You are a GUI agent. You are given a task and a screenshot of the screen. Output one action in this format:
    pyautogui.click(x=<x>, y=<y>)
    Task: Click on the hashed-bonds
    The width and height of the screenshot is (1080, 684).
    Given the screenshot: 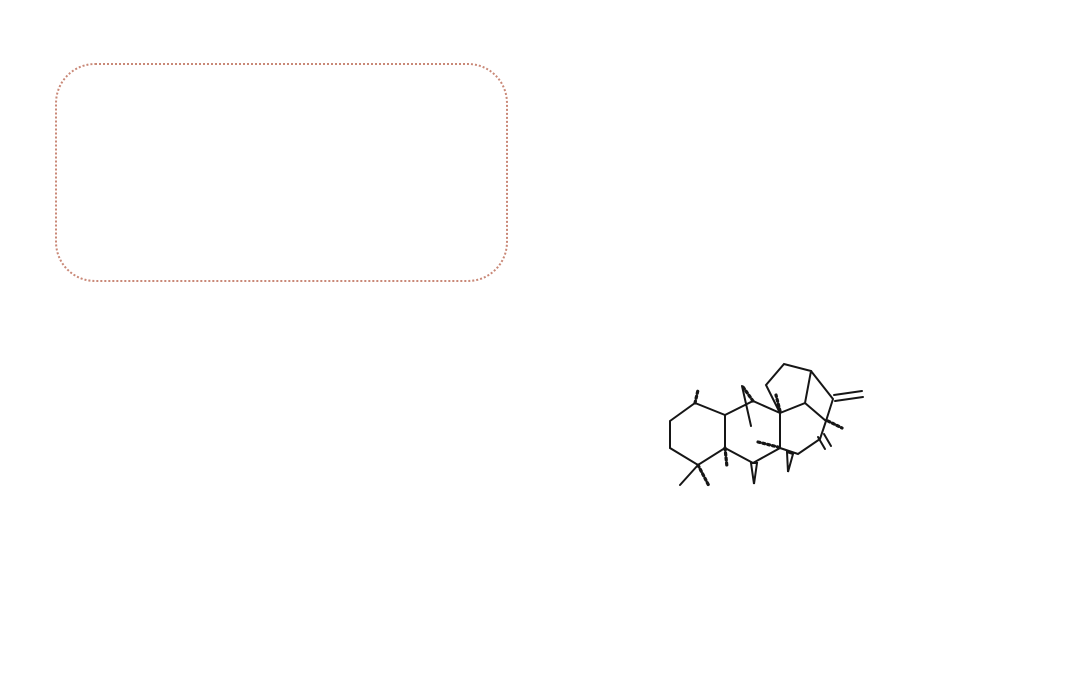 What is the action you would take?
    pyautogui.click(x=768, y=436)
    